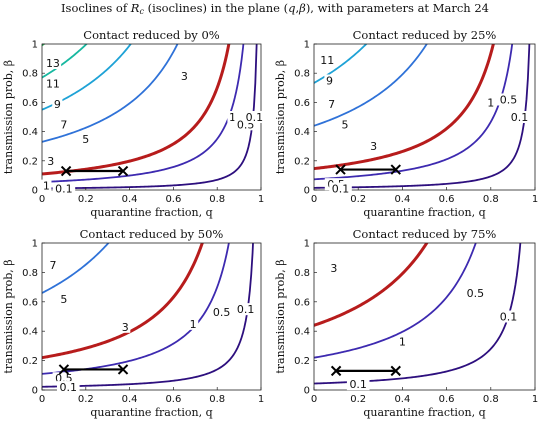 This screenshot has height=426, width=550. What do you see at coordinates (152, 234) in the screenshot?
I see `panel-title: Contact reduced by 50%` at bounding box center [152, 234].